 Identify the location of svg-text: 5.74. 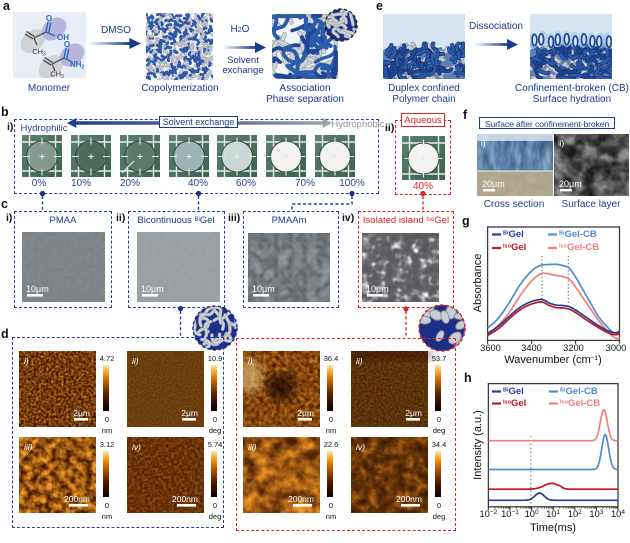
(214, 444).